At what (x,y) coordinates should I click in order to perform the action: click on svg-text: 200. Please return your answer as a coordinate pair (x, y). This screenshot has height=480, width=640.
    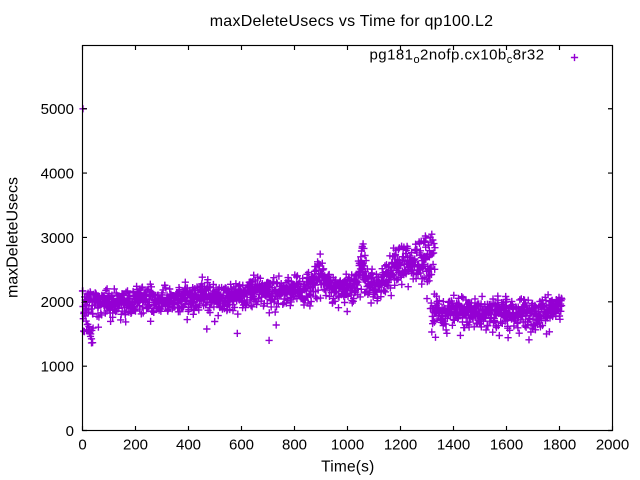
    Looking at the image, I should click on (135, 445).